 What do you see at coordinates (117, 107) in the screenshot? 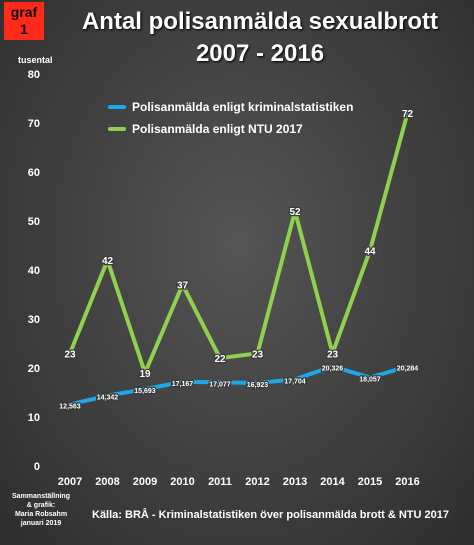
I see `legend-swatch-blue` at bounding box center [117, 107].